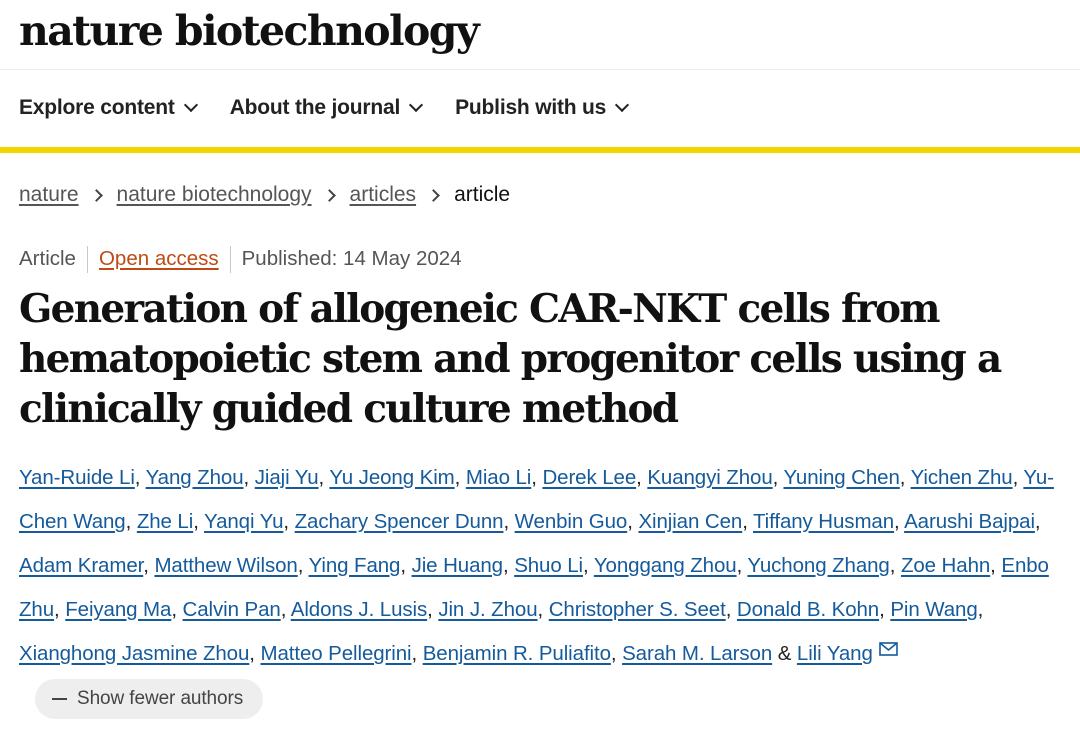  What do you see at coordinates (351, 258) in the screenshot?
I see `published-date: Published: 14 May 2024` at bounding box center [351, 258].